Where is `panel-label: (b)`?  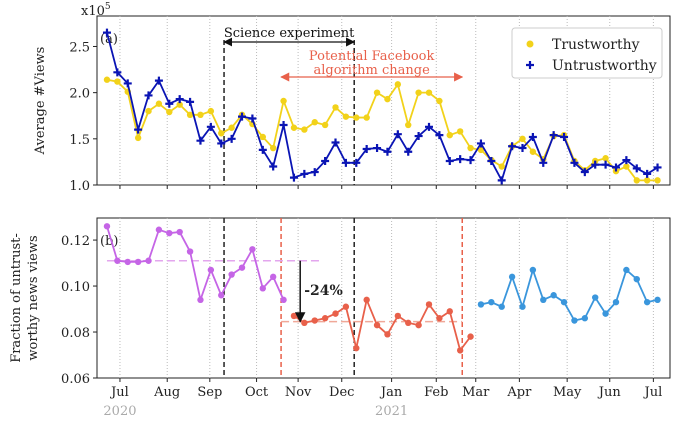
panel-label: (b) is located at coordinates (109, 241).